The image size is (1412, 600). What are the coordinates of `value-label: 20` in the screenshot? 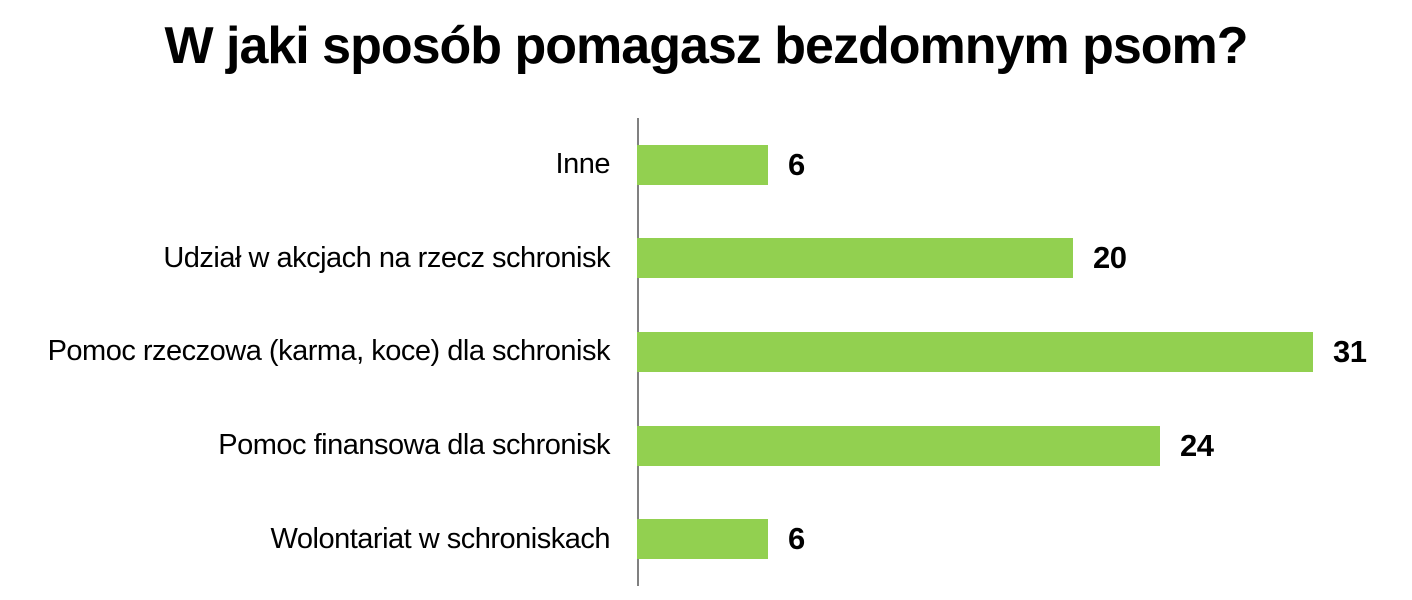 It's located at (1110, 258).